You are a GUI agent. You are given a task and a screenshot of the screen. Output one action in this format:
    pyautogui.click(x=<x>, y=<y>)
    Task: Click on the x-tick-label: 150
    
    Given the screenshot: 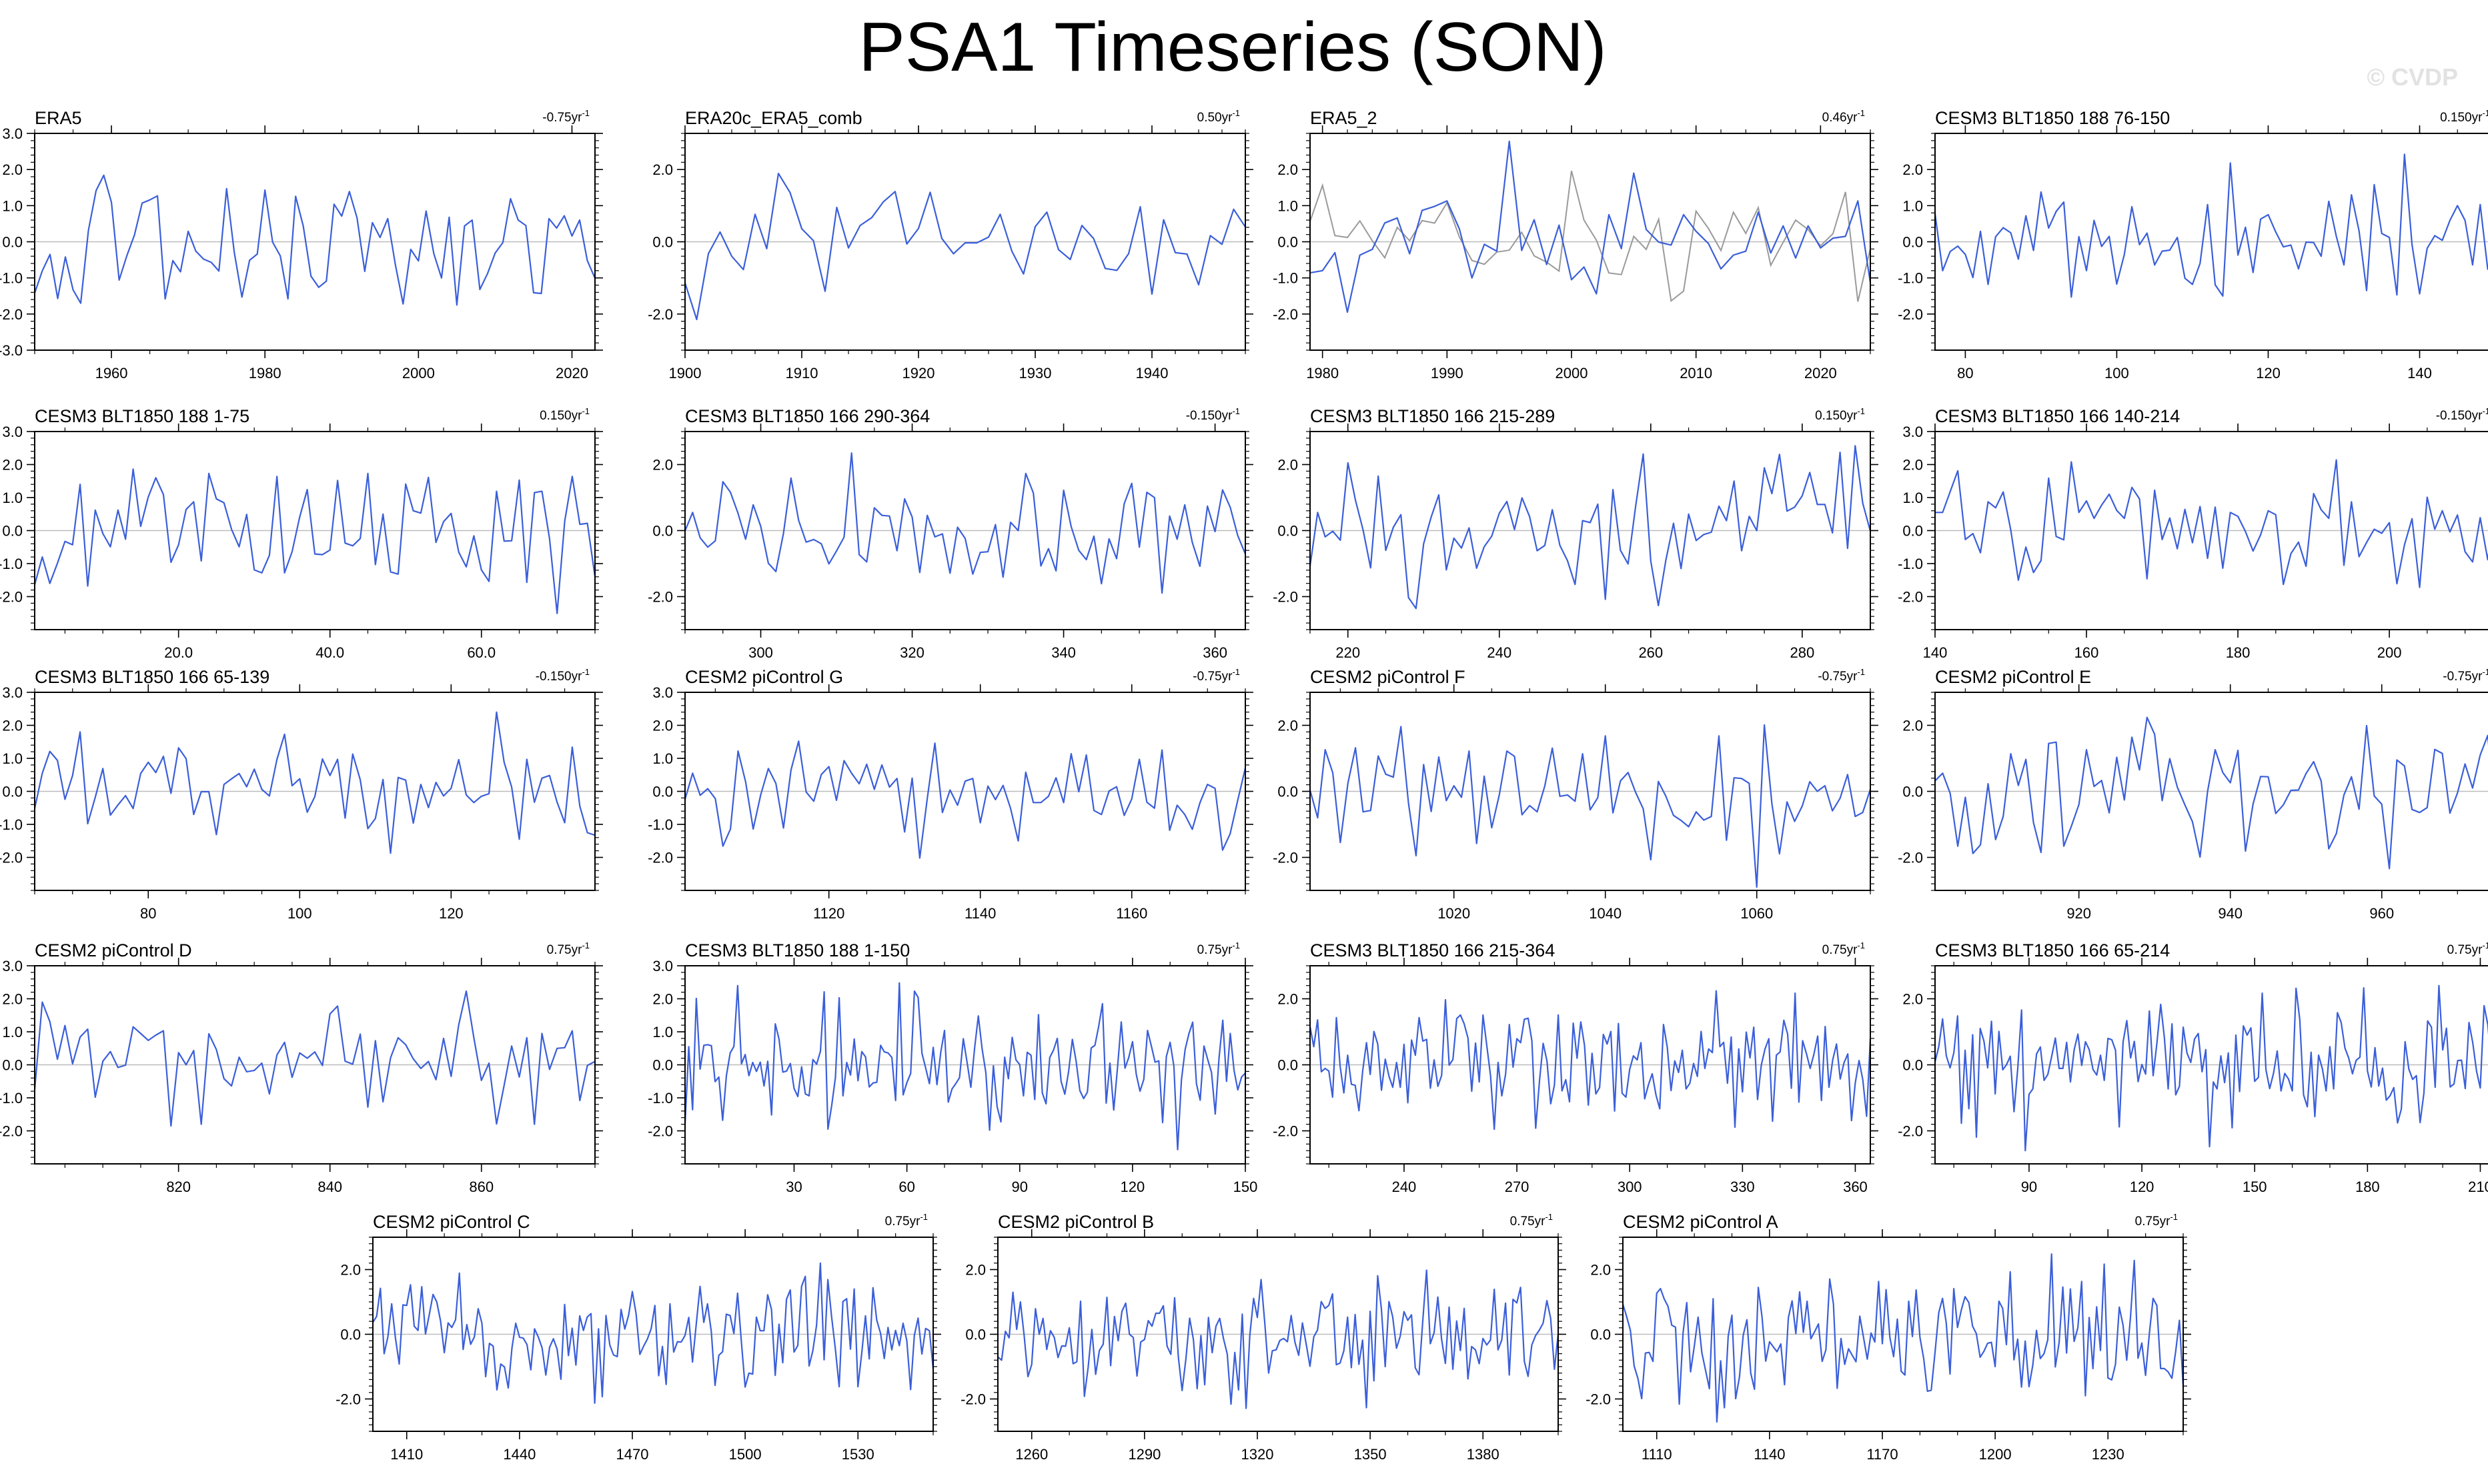 What is the action you would take?
    pyautogui.click(x=1245, y=1187)
    